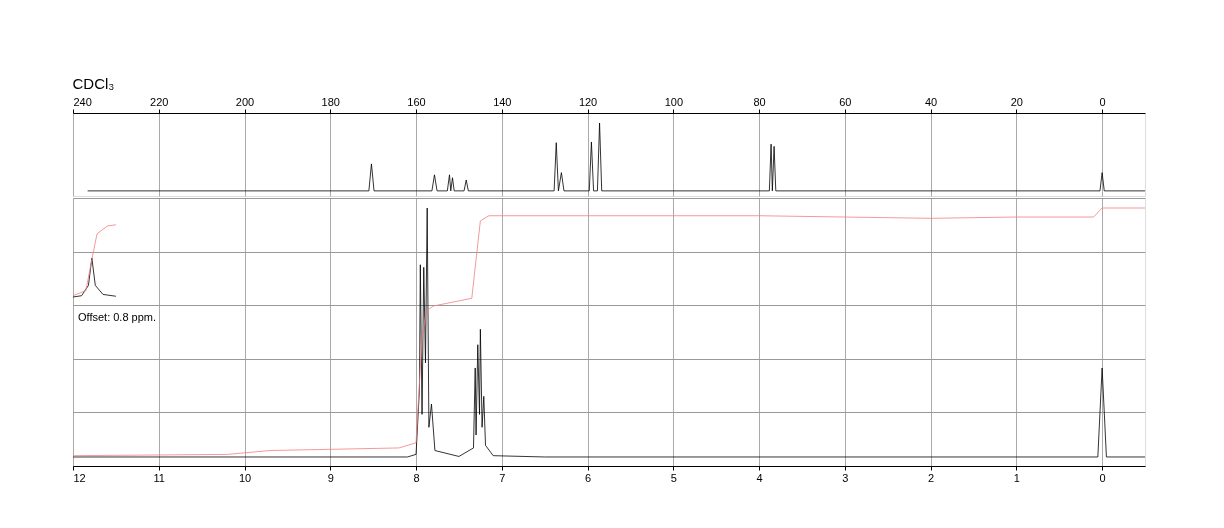 The width and height of the screenshot is (1224, 528). Describe the element at coordinates (79, 477) in the screenshot. I see `x-tick-label: 12` at that location.